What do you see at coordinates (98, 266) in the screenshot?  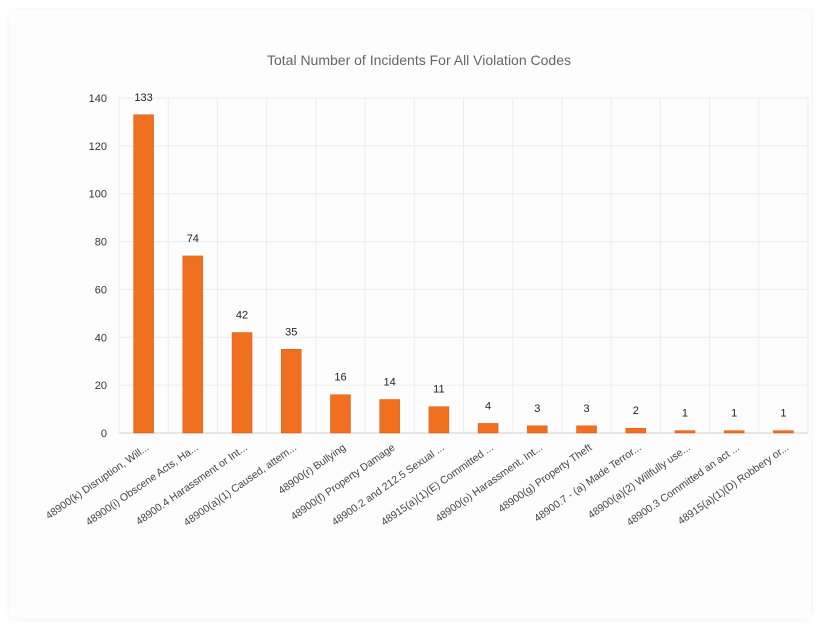 I see `y-axis: 0 20 40 60 80 100 120 140` at bounding box center [98, 266].